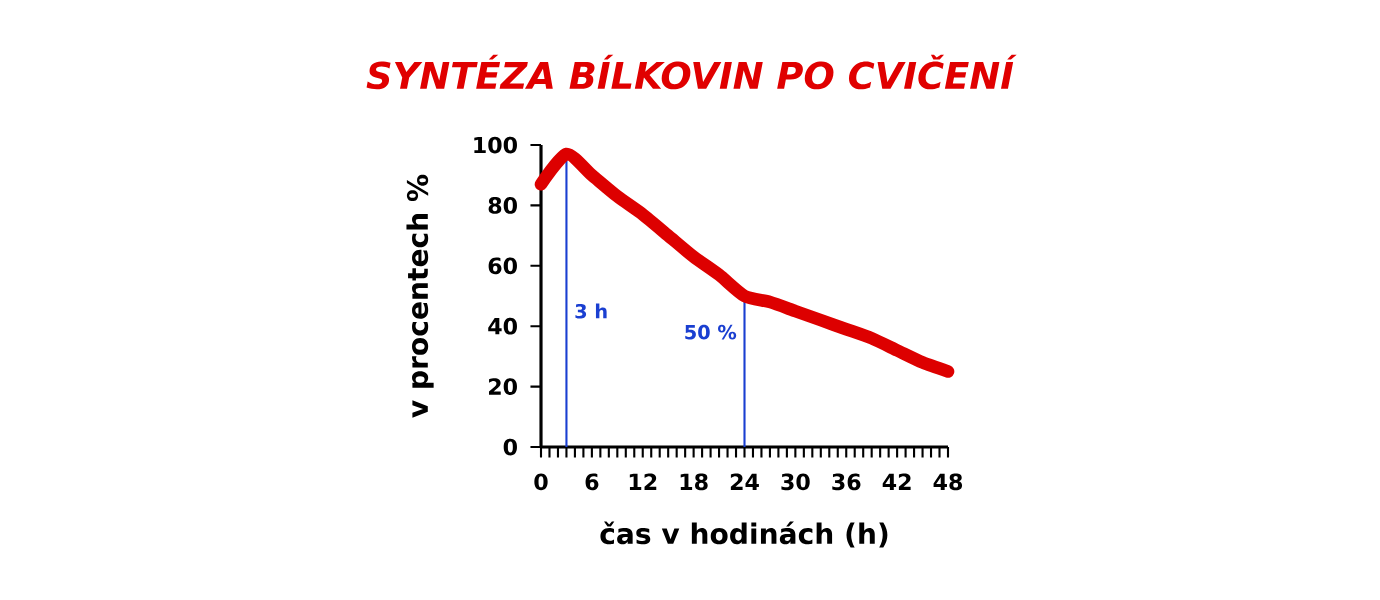 The image size is (1380, 600). Describe the element at coordinates (510, 447) in the screenshot. I see `y-tick-label: 0` at that location.